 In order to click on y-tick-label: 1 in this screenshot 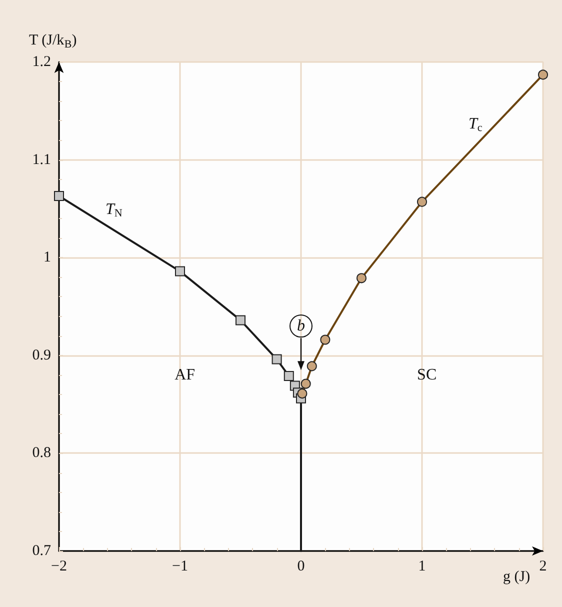, I will do `click(47, 258)`.